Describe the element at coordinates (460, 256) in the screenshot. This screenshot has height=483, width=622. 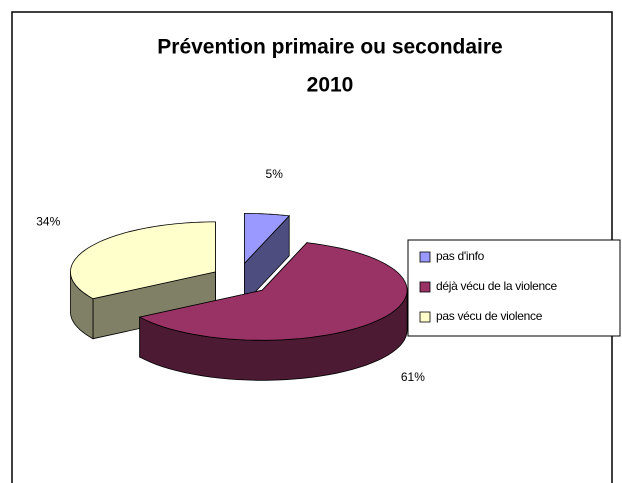
I see `legend-label: pas d'info` at that location.